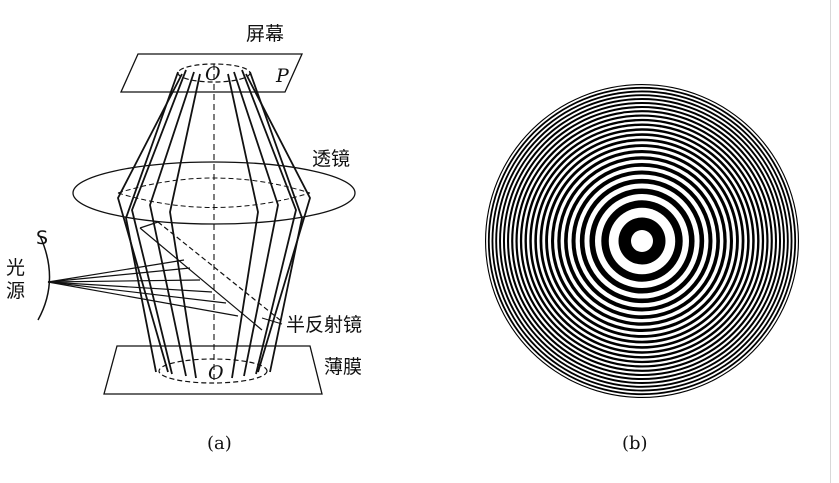 The height and width of the screenshot is (483, 839). I want to click on source-label-1: 光, so click(15, 268).